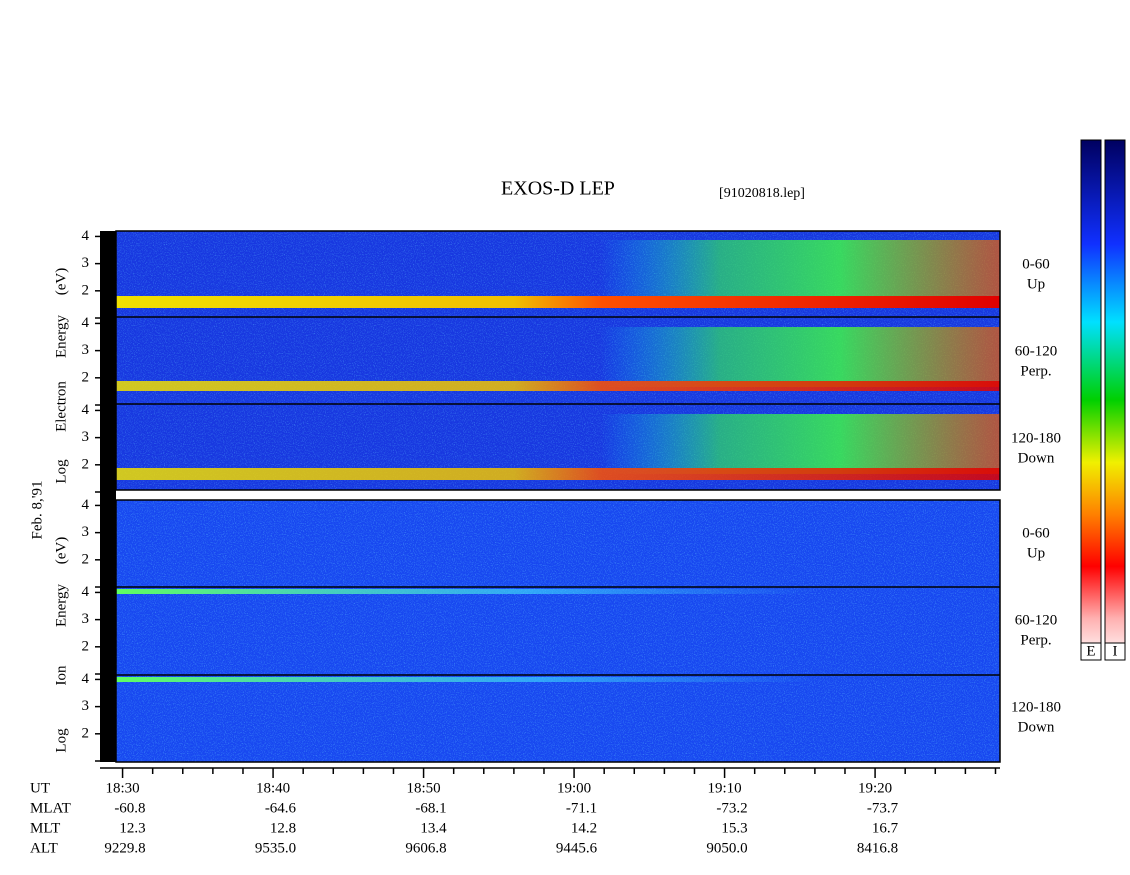  Describe the element at coordinates (574, 788) in the screenshot. I see `x-tick-label: 19:00` at that location.